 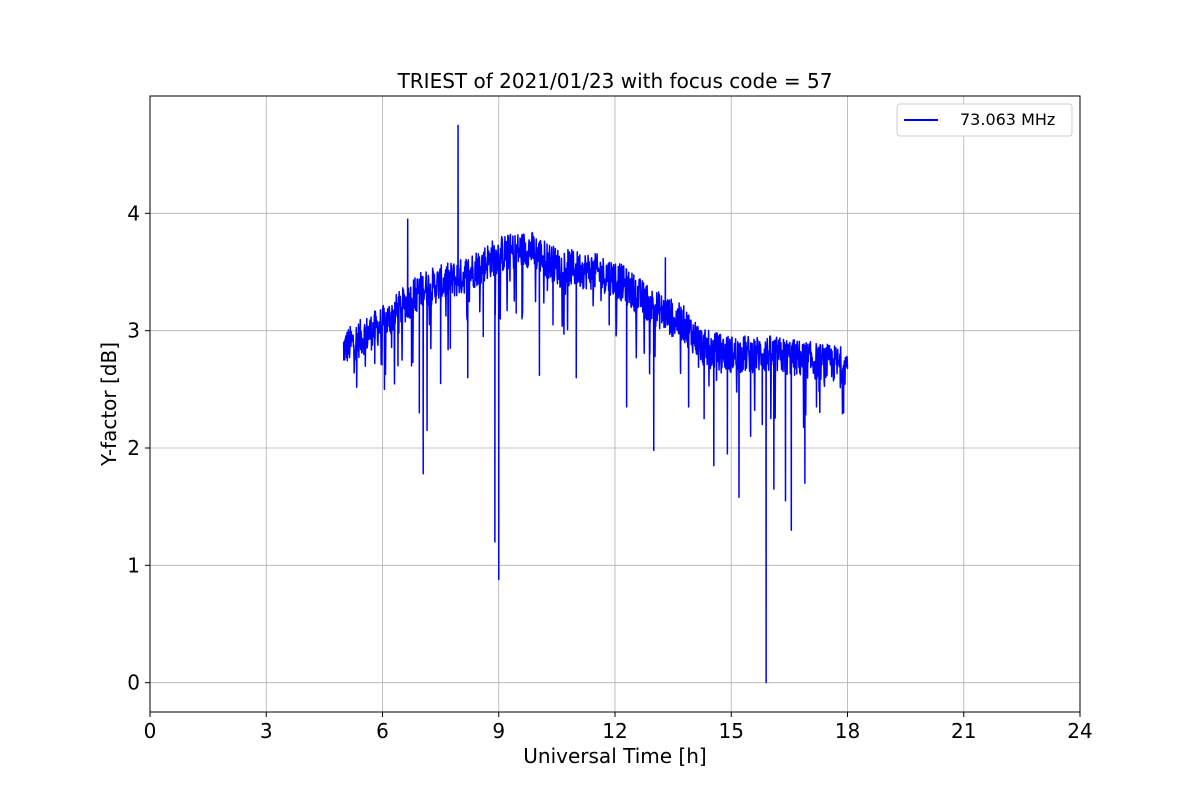 What do you see at coordinates (150, 731) in the screenshot?
I see `x-tick-label: 0` at bounding box center [150, 731].